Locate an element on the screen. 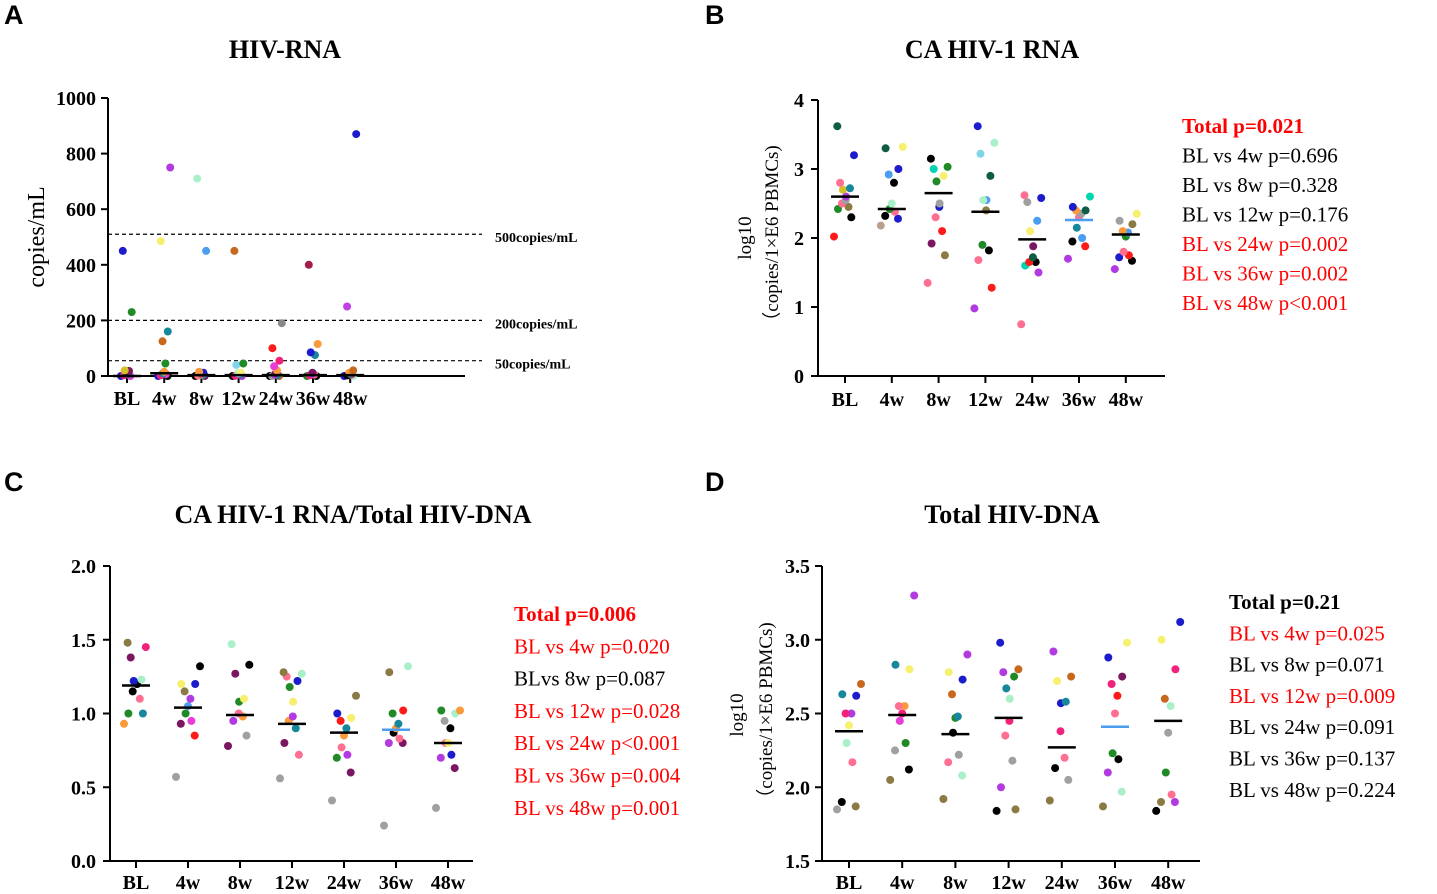 The width and height of the screenshot is (1437, 894). panel-a-data-points is located at coordinates (239, 255).